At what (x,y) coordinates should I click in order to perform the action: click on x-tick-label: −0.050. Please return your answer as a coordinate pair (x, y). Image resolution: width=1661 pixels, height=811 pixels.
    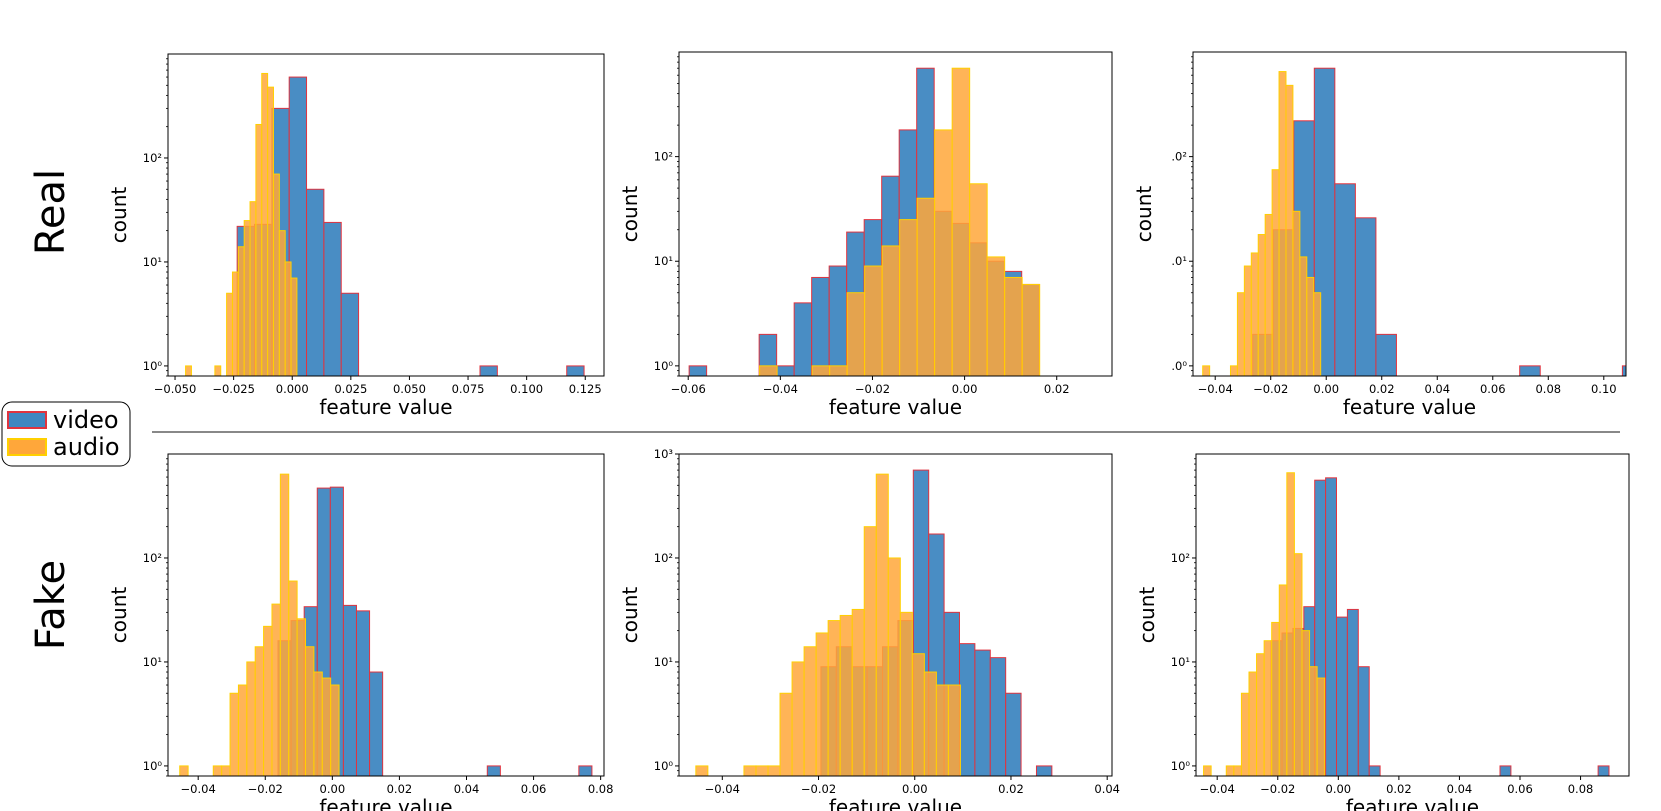
    Looking at the image, I should click on (175, 389).